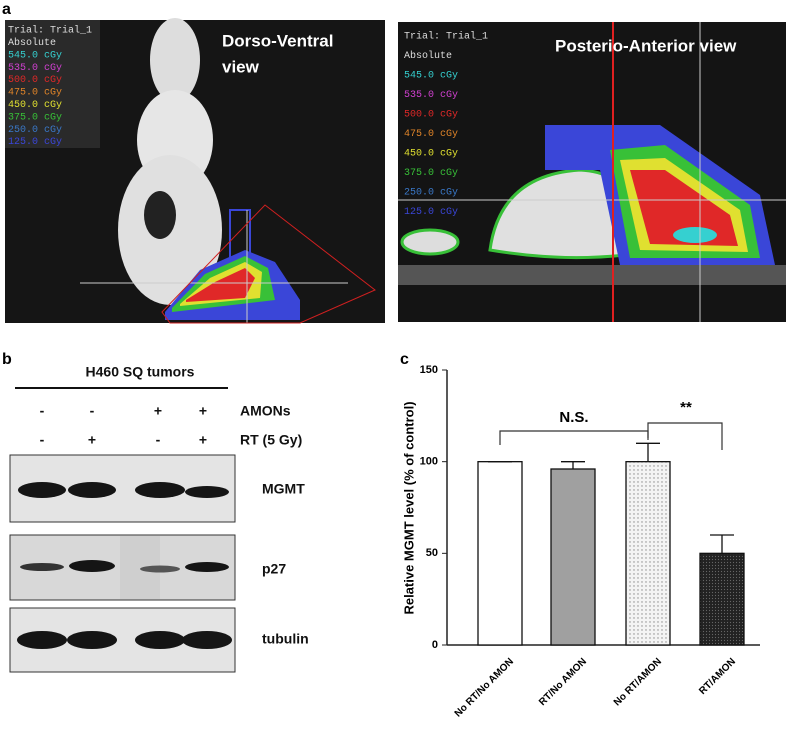 This screenshot has height=744, width=789. What do you see at coordinates (6, 9) in the screenshot?
I see `panel-label: a` at bounding box center [6, 9].